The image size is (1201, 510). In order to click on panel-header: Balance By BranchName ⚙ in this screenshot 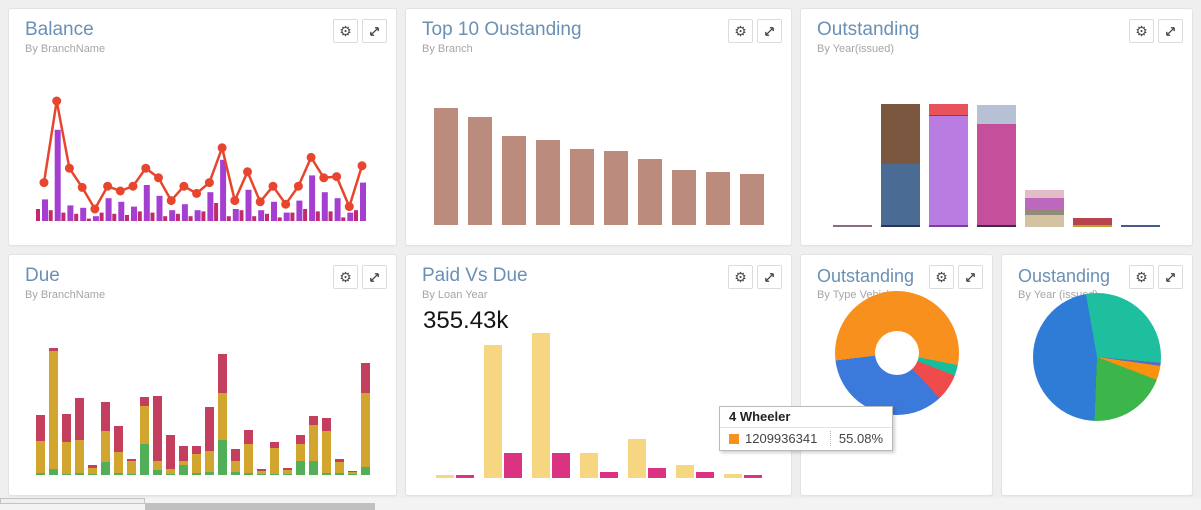, I will do `click(202, 32)`.